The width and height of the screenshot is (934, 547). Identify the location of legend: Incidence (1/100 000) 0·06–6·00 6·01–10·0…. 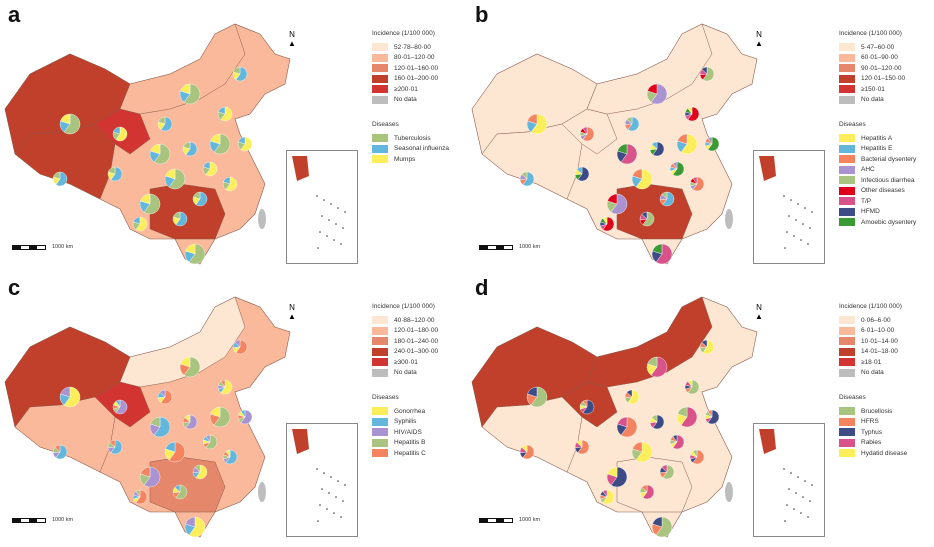
(873, 381).